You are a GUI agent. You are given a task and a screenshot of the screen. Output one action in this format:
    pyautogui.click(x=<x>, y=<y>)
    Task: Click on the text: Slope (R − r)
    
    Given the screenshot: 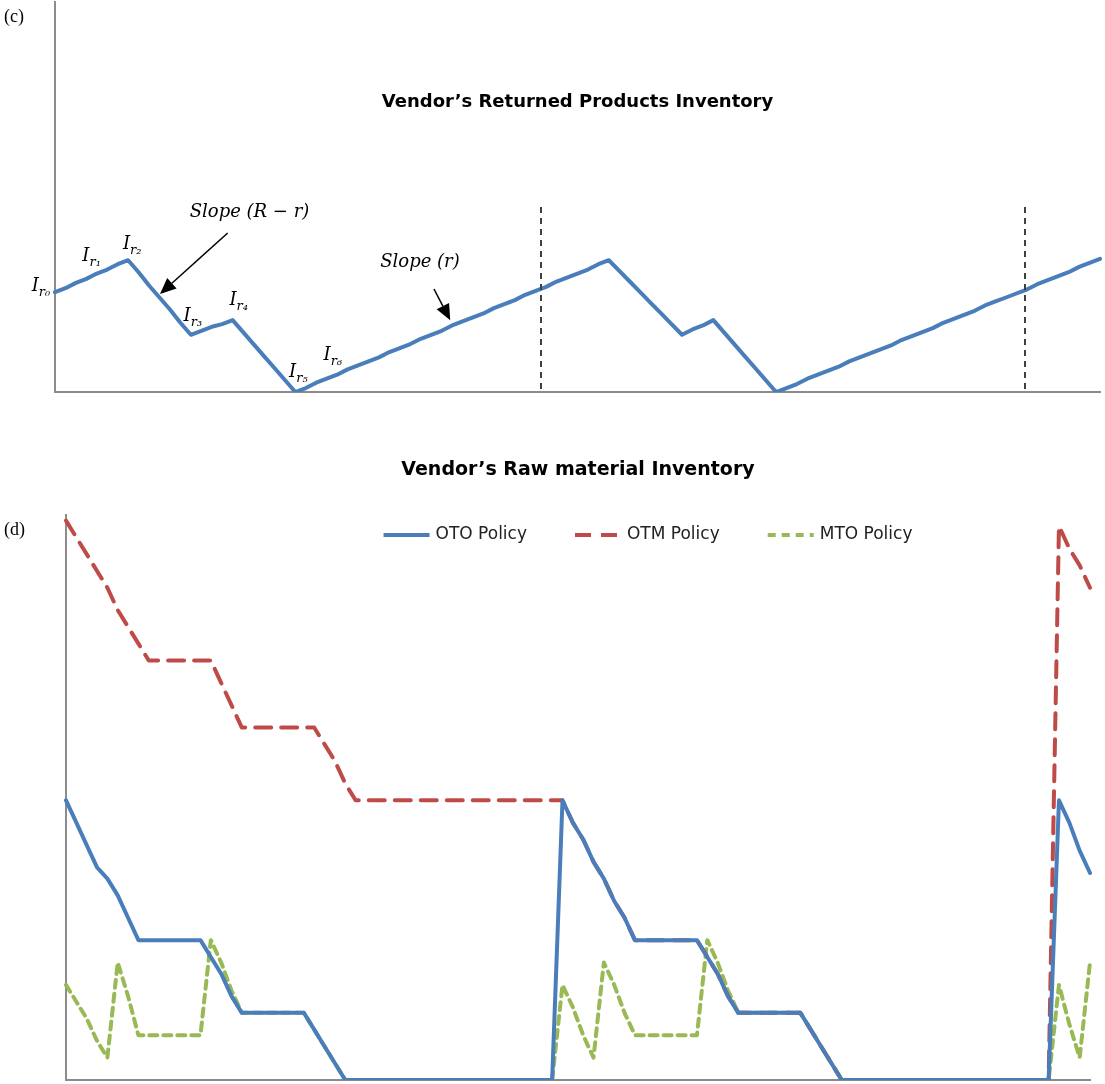 What is the action you would take?
    pyautogui.click(x=249, y=211)
    